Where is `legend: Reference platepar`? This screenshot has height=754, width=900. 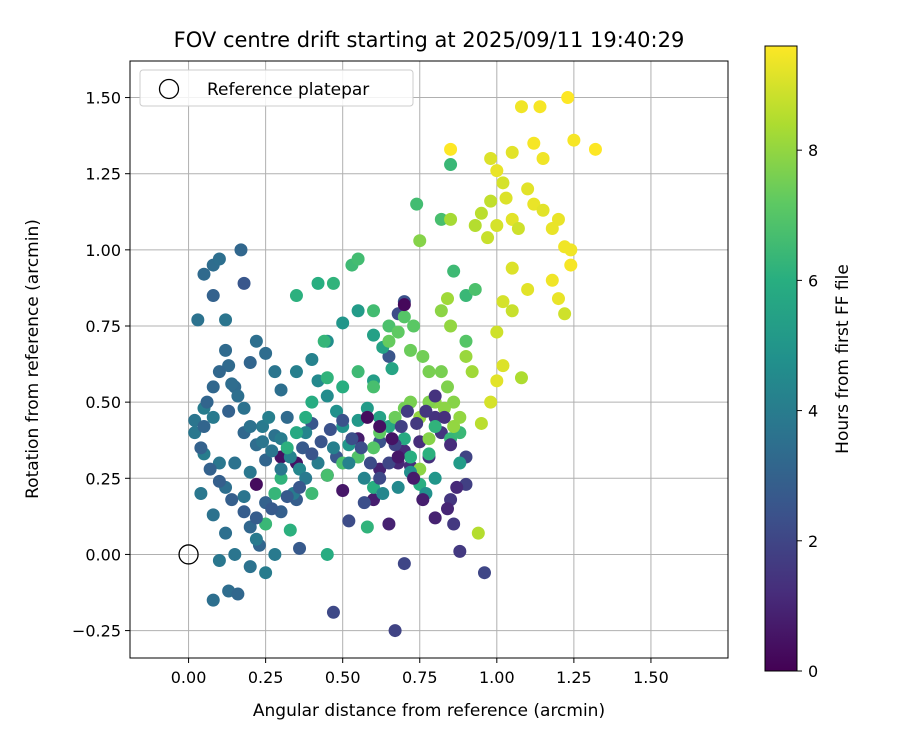 legend: Reference platepar is located at coordinates (276, 88).